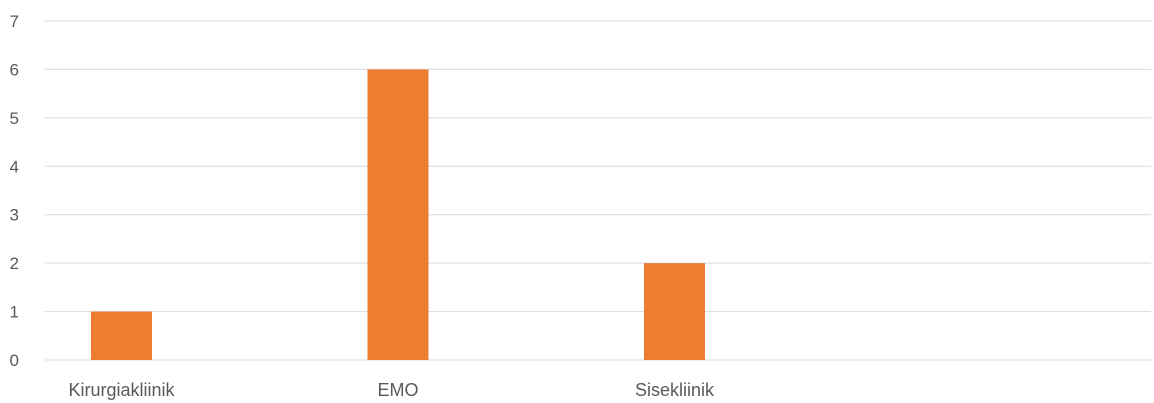 The width and height of the screenshot is (1154, 403). What do you see at coordinates (14, 118) in the screenshot?
I see `y-tick-label: 5` at bounding box center [14, 118].